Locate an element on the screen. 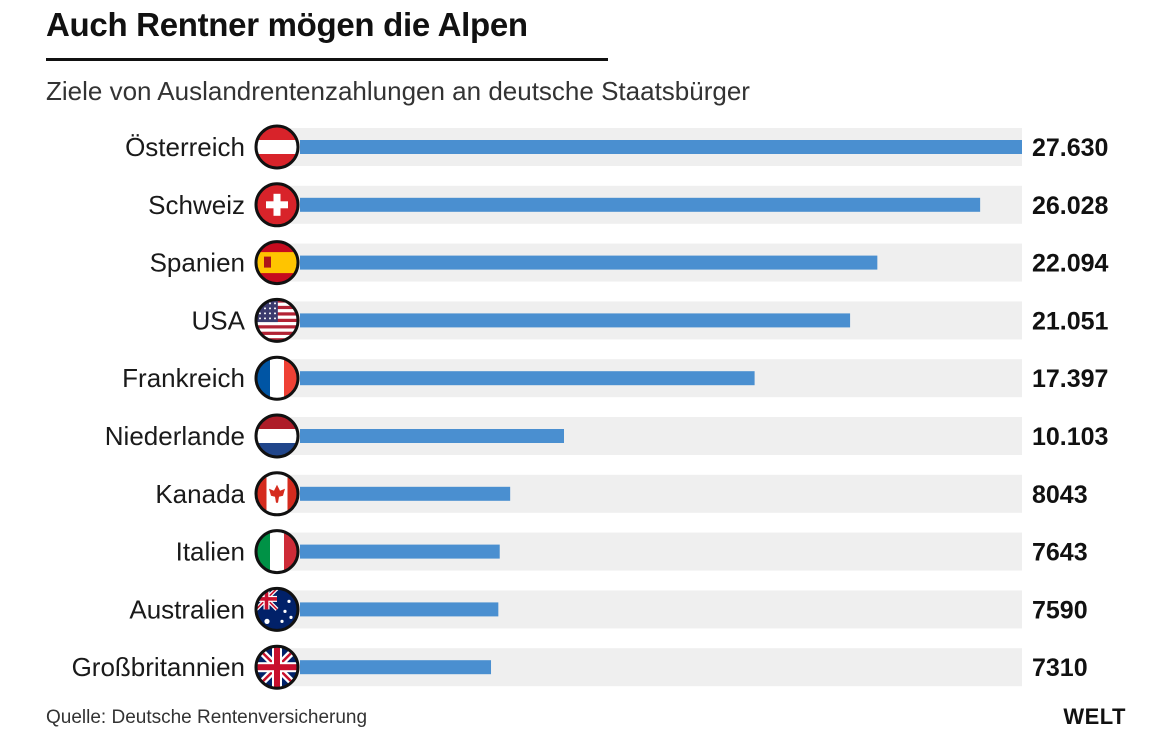  category-label: USA is located at coordinates (219, 320).